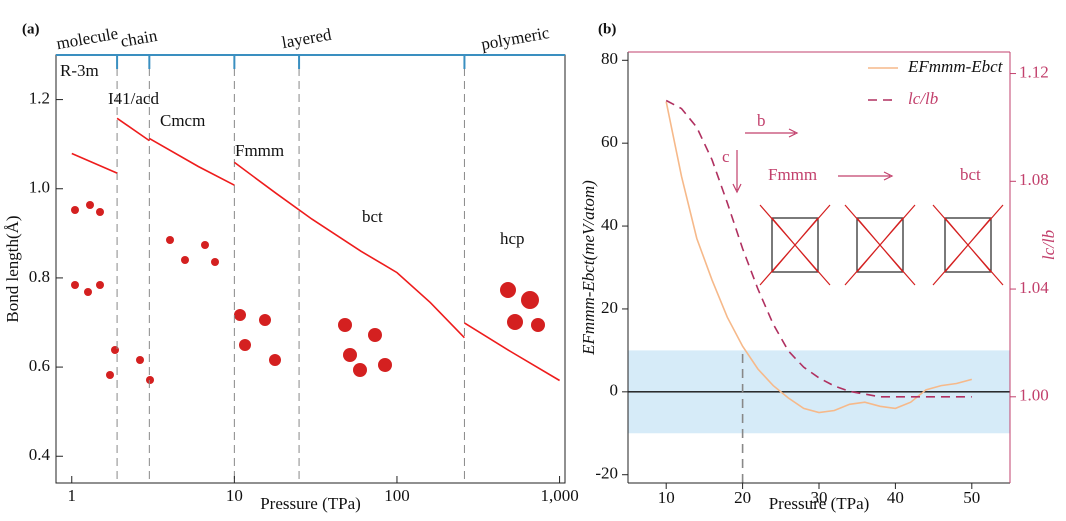 The width and height of the screenshot is (1066, 521). I want to click on panel-label: (a), so click(31, 29).